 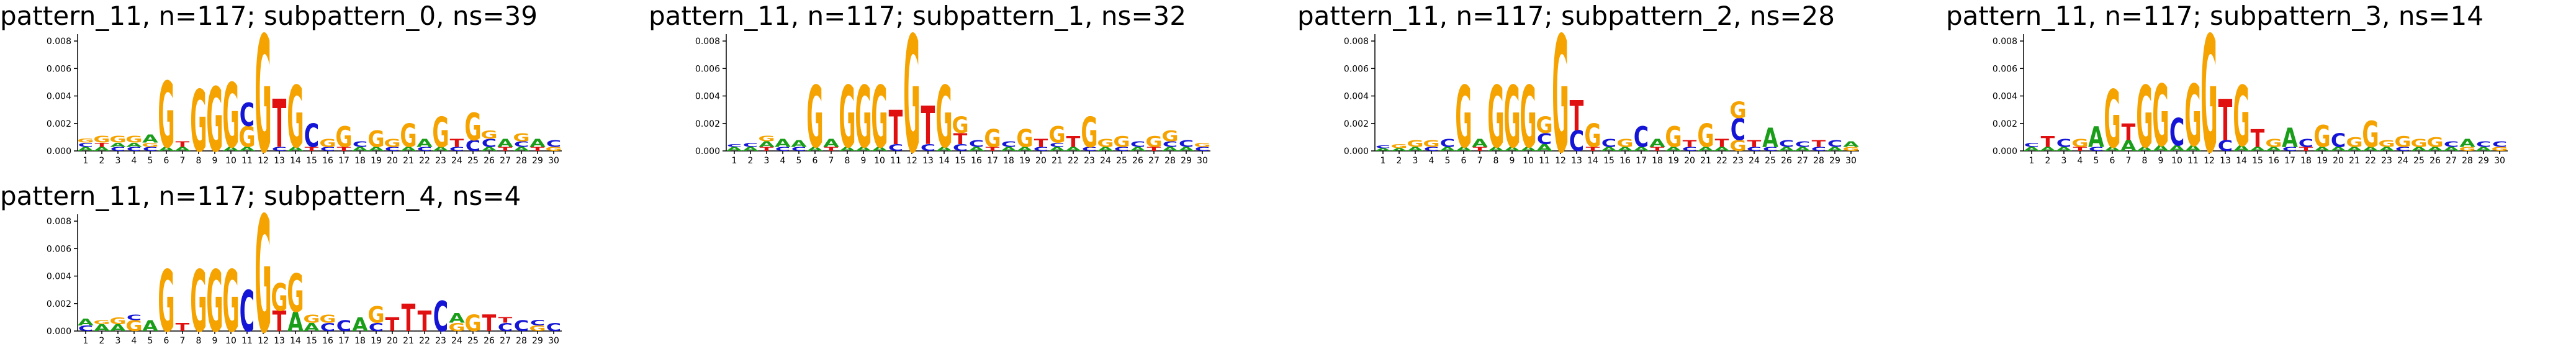 What do you see at coordinates (1560, 161) in the screenshot?
I see `x-tick-label: 12` at bounding box center [1560, 161].